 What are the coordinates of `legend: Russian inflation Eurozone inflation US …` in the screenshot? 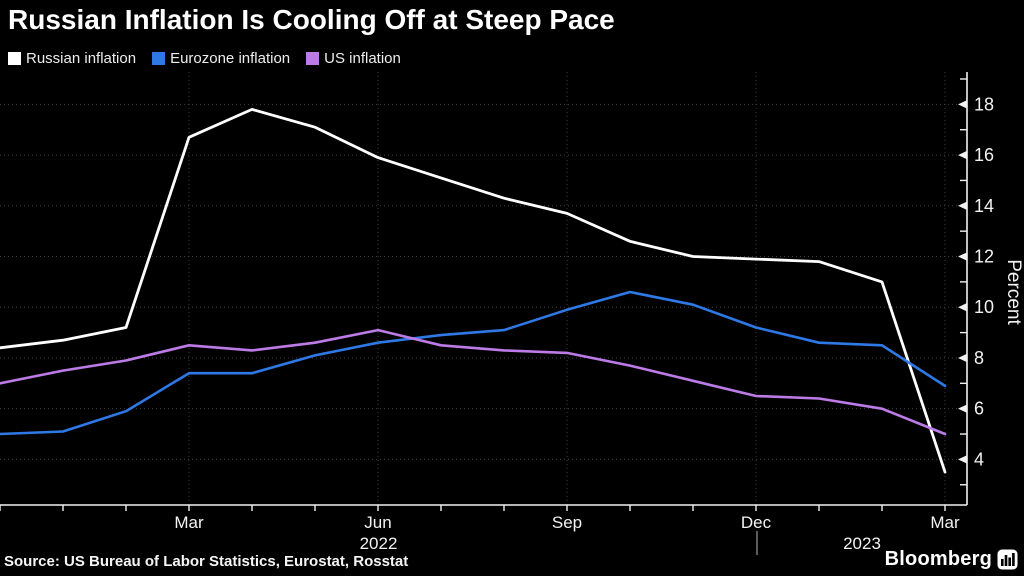 It's located at (204, 58).